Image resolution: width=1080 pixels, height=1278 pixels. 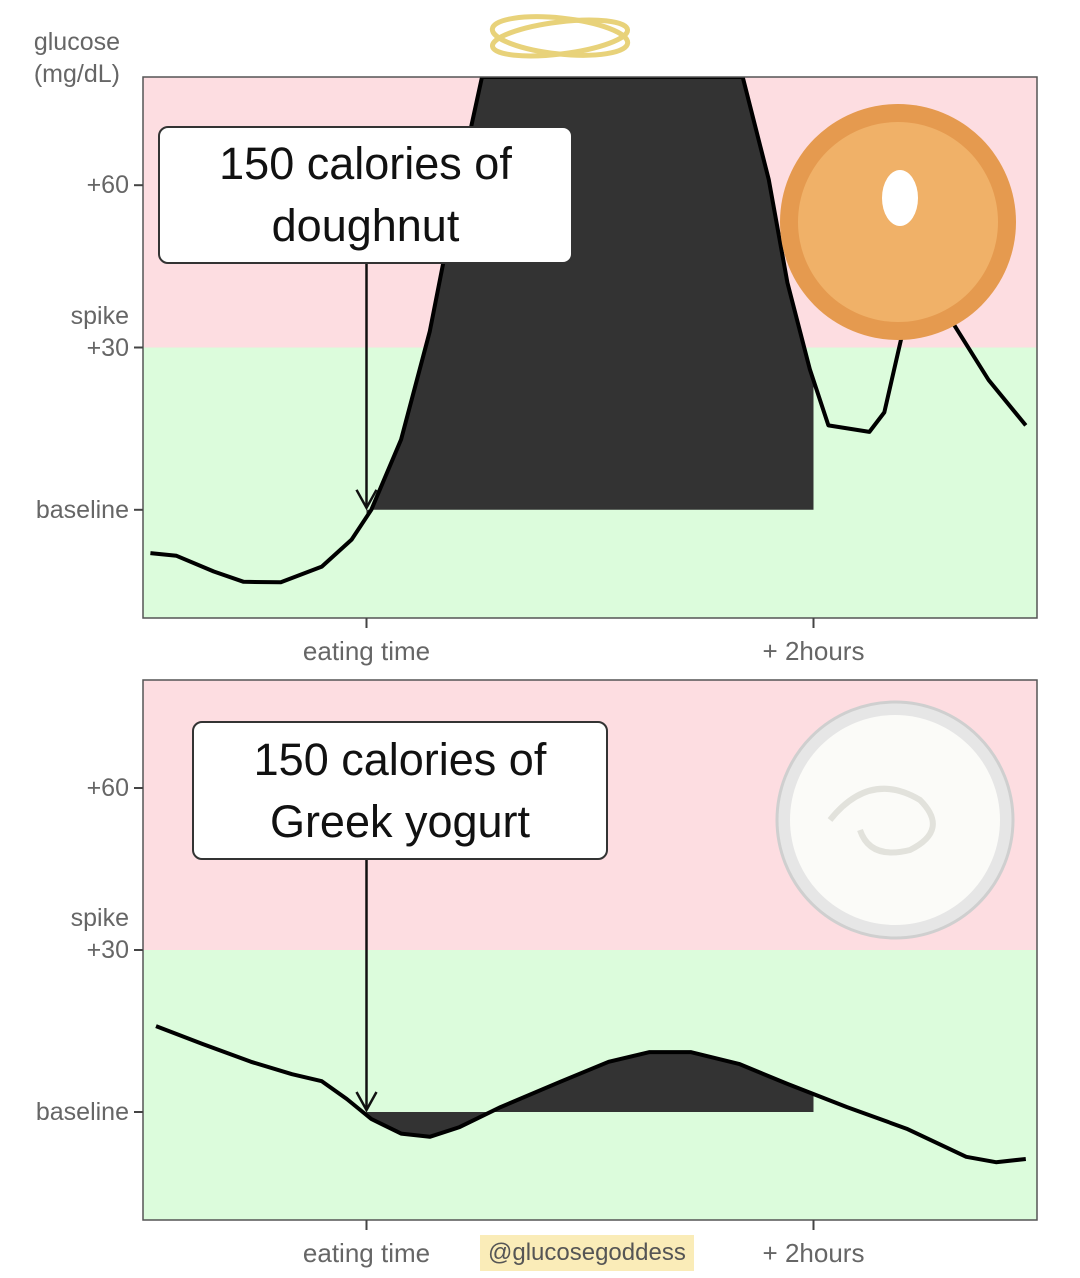 What do you see at coordinates (587, 1253) in the screenshot?
I see `watermark: @glucosegoddess` at bounding box center [587, 1253].